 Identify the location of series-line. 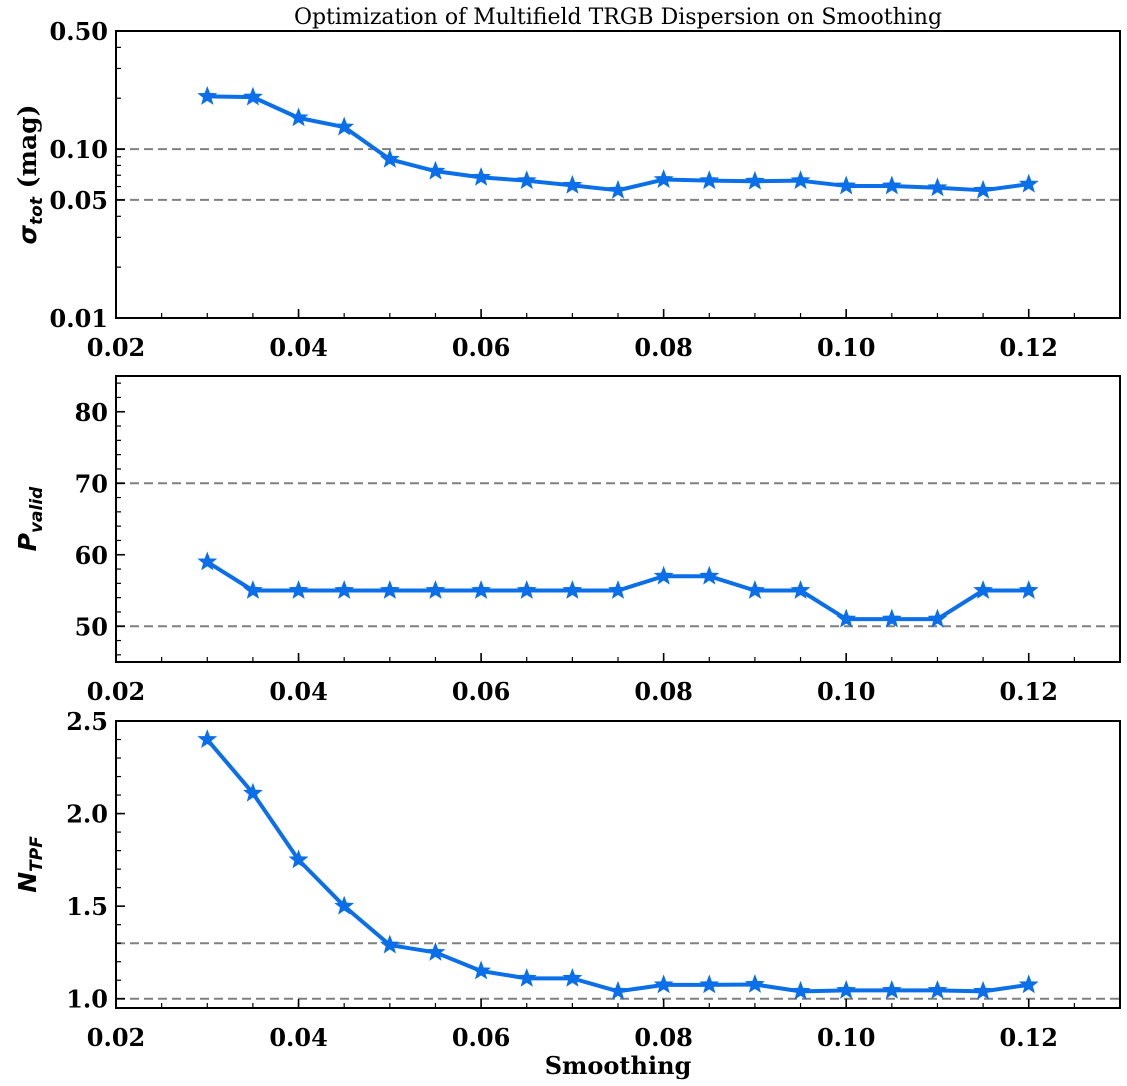
(618, 143).